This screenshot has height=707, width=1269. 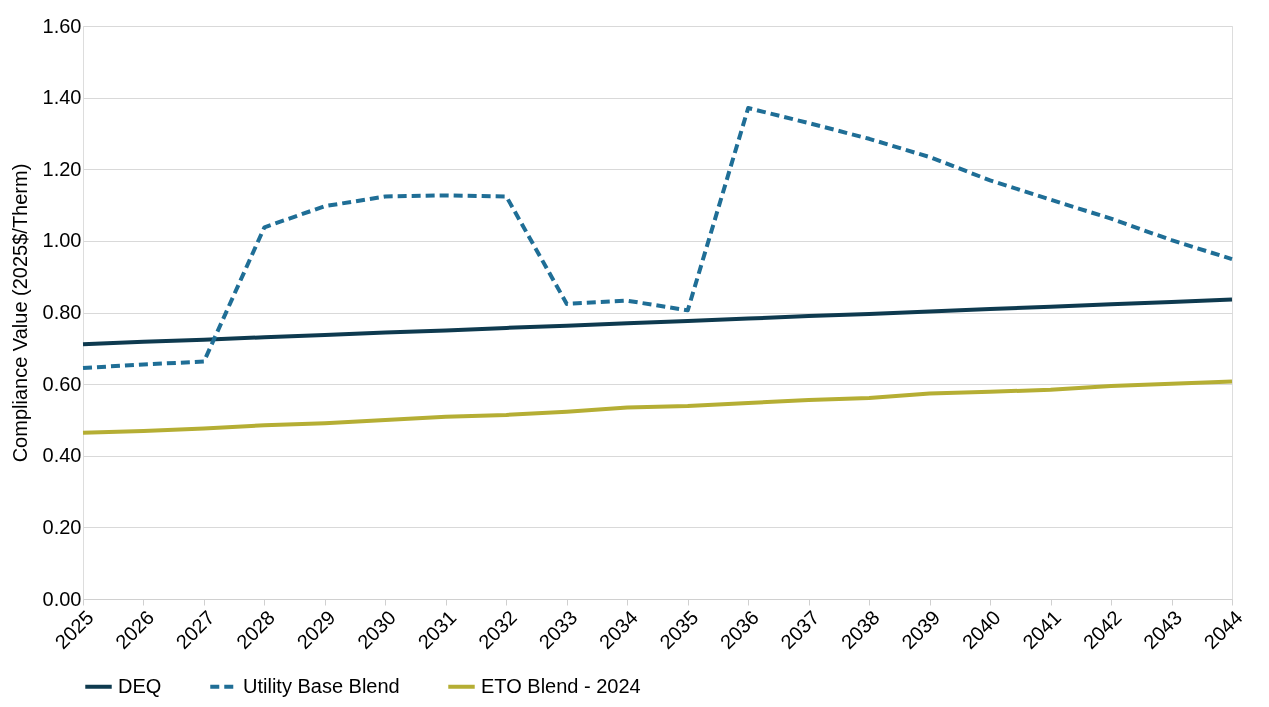 What do you see at coordinates (62, 97) in the screenshot?
I see `y-tick-label: 1.40` at bounding box center [62, 97].